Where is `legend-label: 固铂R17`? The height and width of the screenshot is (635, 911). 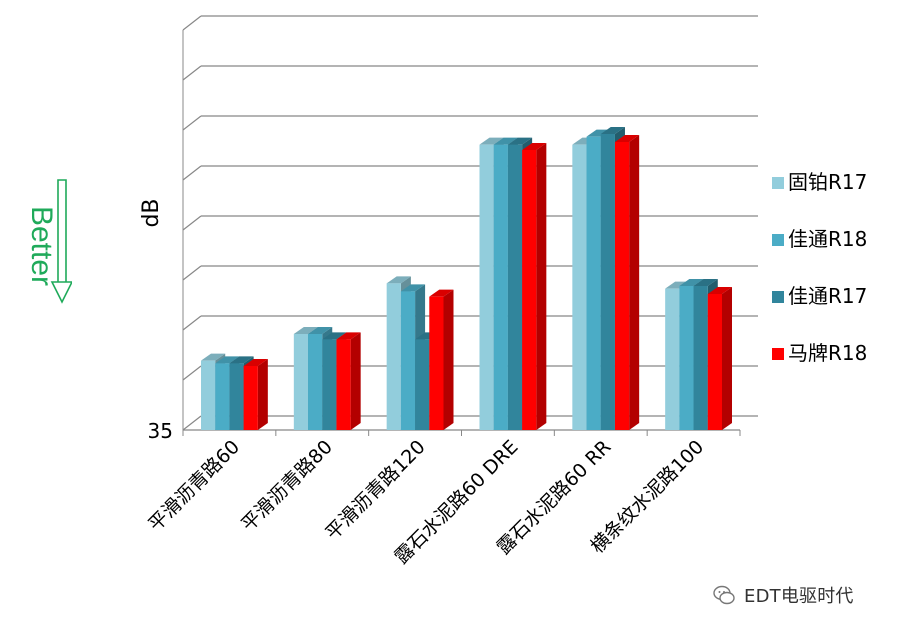
legend-label: 固铂R17 is located at coordinates (827, 182).